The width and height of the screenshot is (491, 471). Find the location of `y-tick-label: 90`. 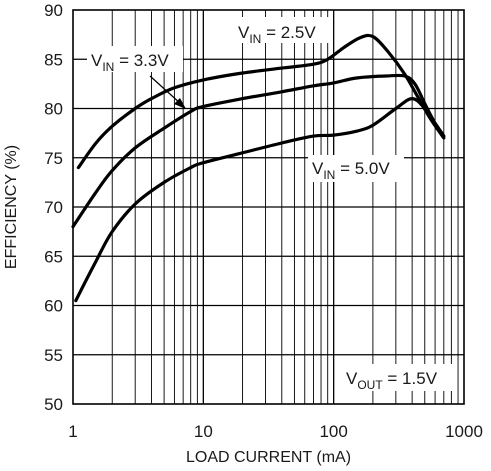

y-tick-label: 90 is located at coordinates (53, 10).